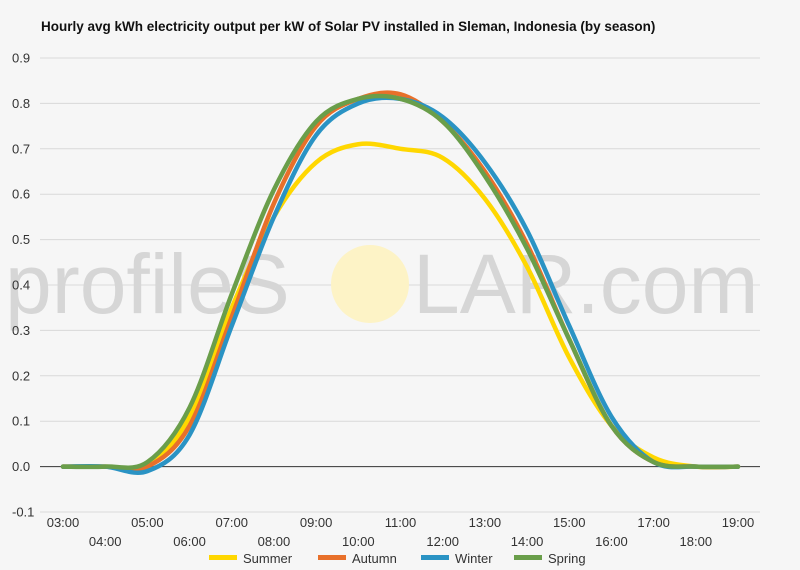 Image resolution: width=800 pixels, height=570 pixels. What do you see at coordinates (23, 512) in the screenshot?
I see `y-tick-label: -0.1` at bounding box center [23, 512].